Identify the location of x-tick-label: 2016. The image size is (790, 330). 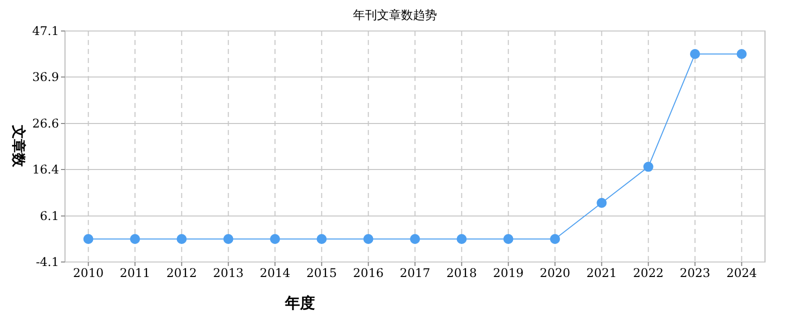
(368, 273).